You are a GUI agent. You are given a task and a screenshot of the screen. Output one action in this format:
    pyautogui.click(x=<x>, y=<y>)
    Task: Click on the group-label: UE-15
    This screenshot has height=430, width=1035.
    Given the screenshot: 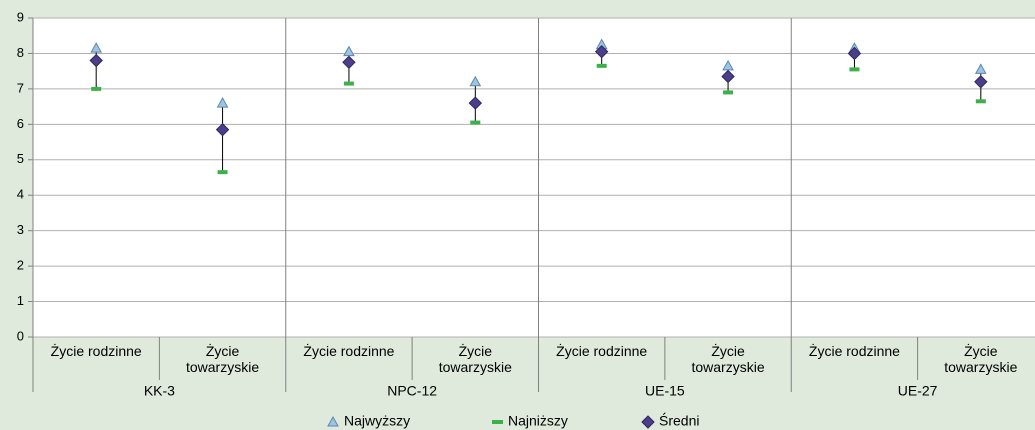 What is the action you would take?
    pyautogui.click(x=665, y=391)
    